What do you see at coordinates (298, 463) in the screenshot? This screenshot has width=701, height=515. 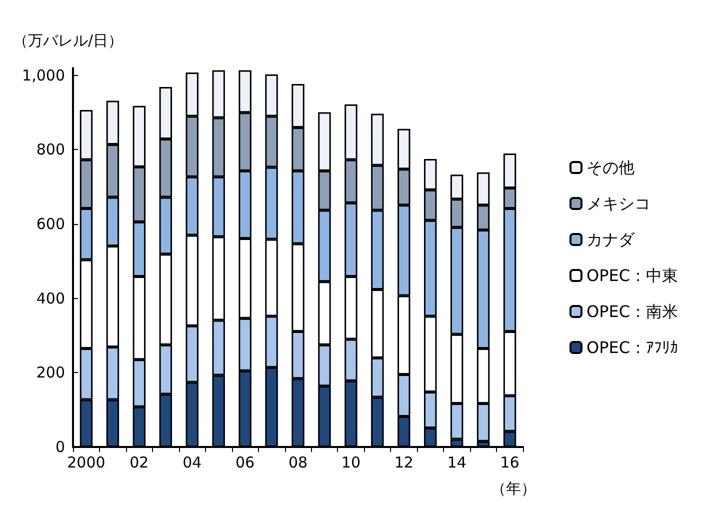 I see `x-tick-label: 08` at bounding box center [298, 463].